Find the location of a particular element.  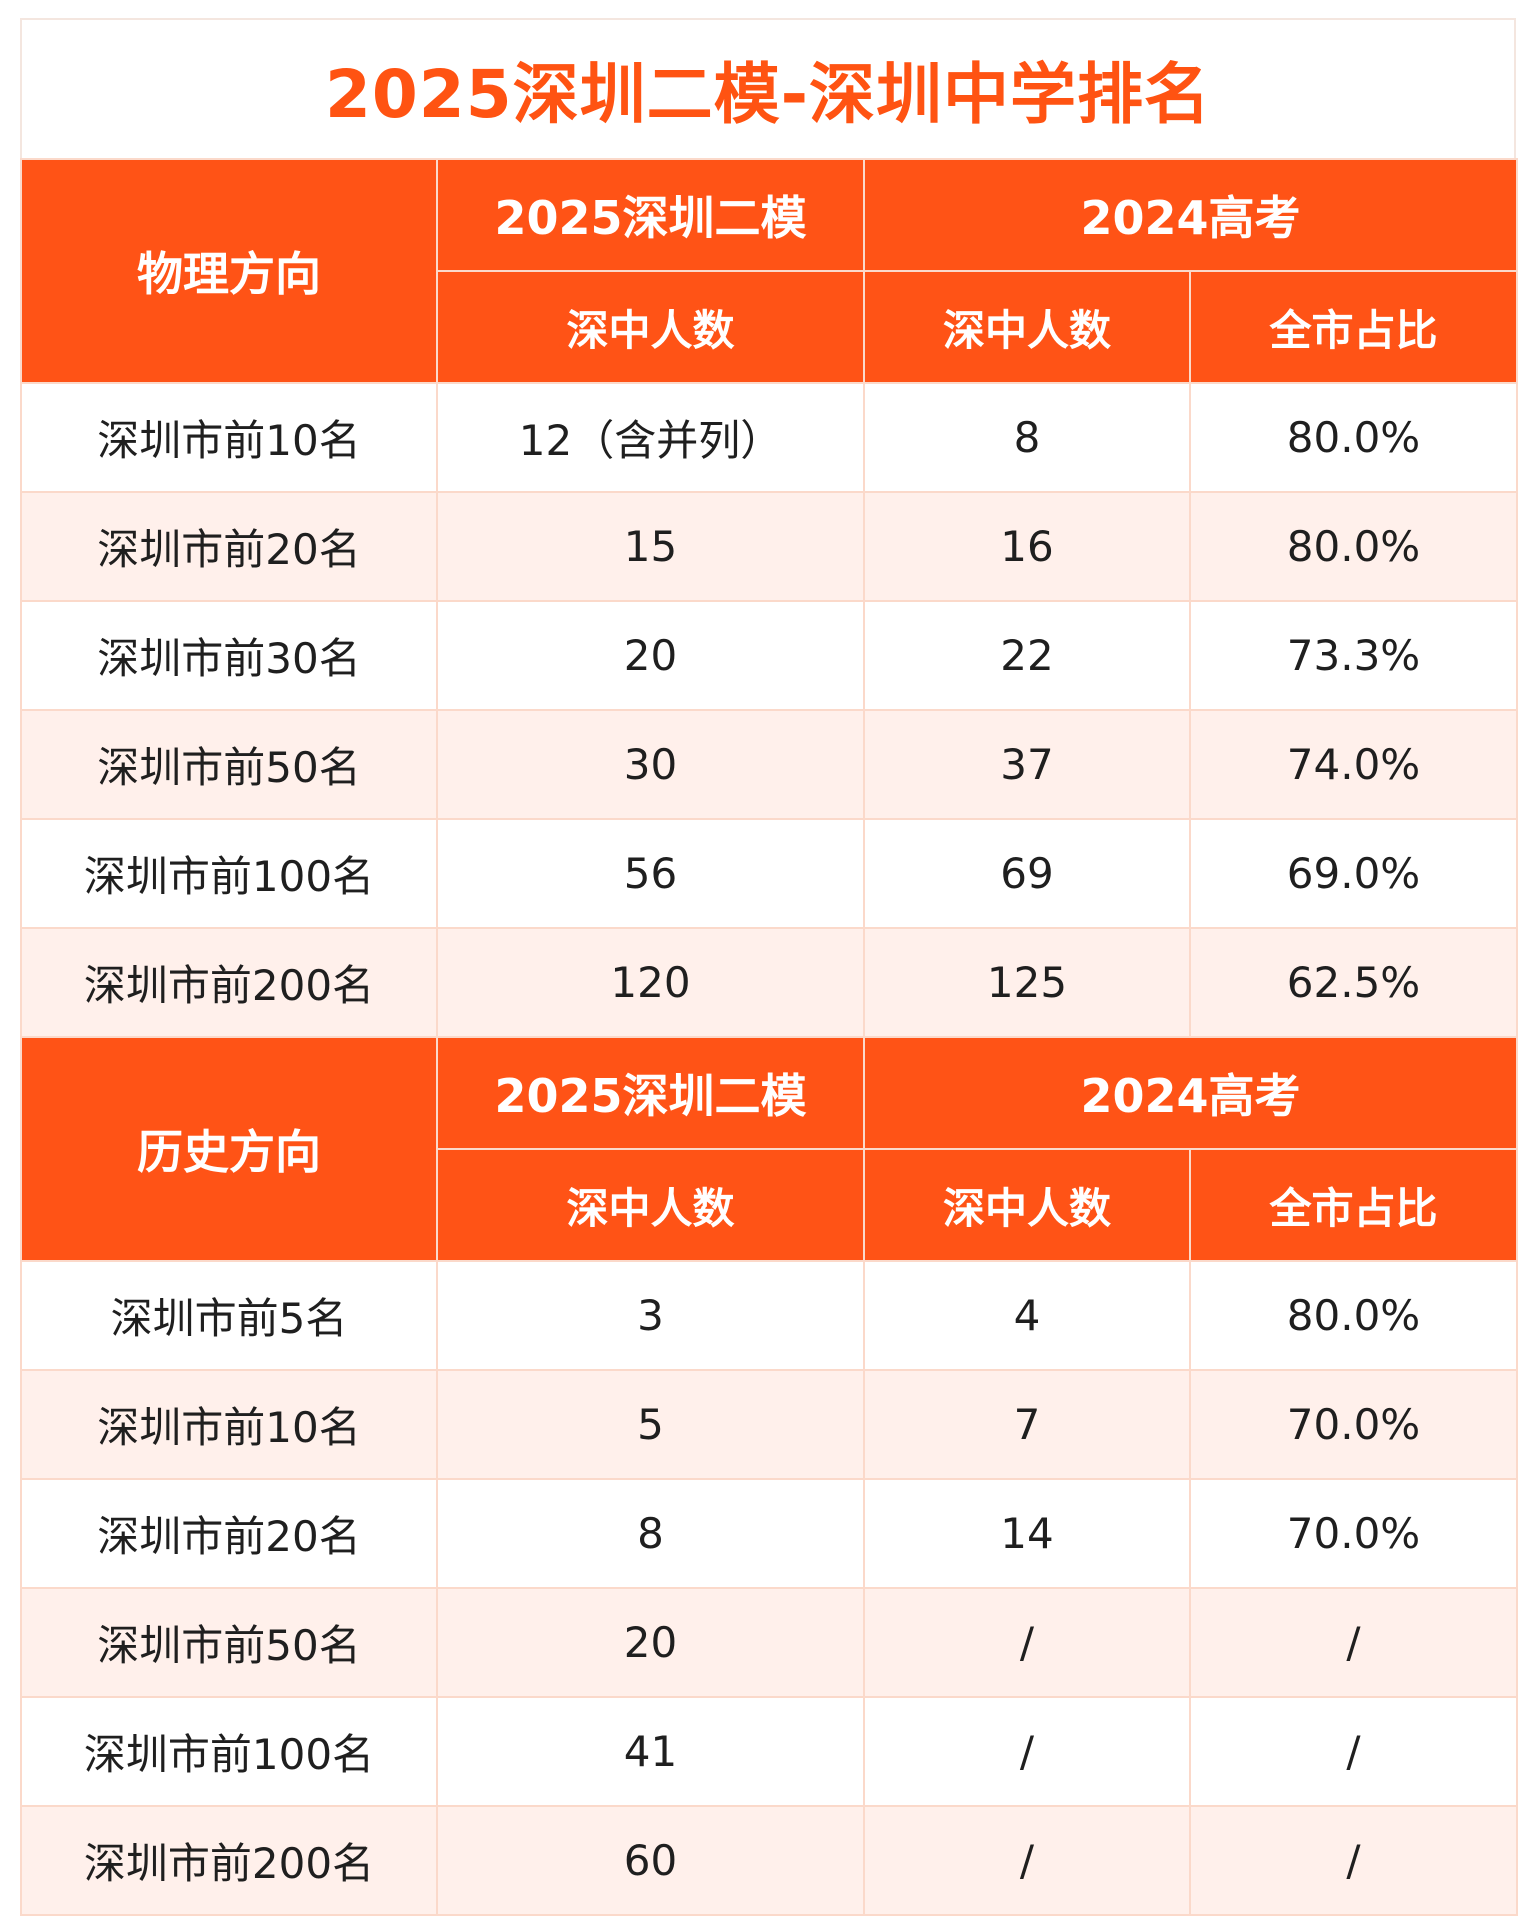

ratio-cell: 69.0% is located at coordinates (1353, 873).